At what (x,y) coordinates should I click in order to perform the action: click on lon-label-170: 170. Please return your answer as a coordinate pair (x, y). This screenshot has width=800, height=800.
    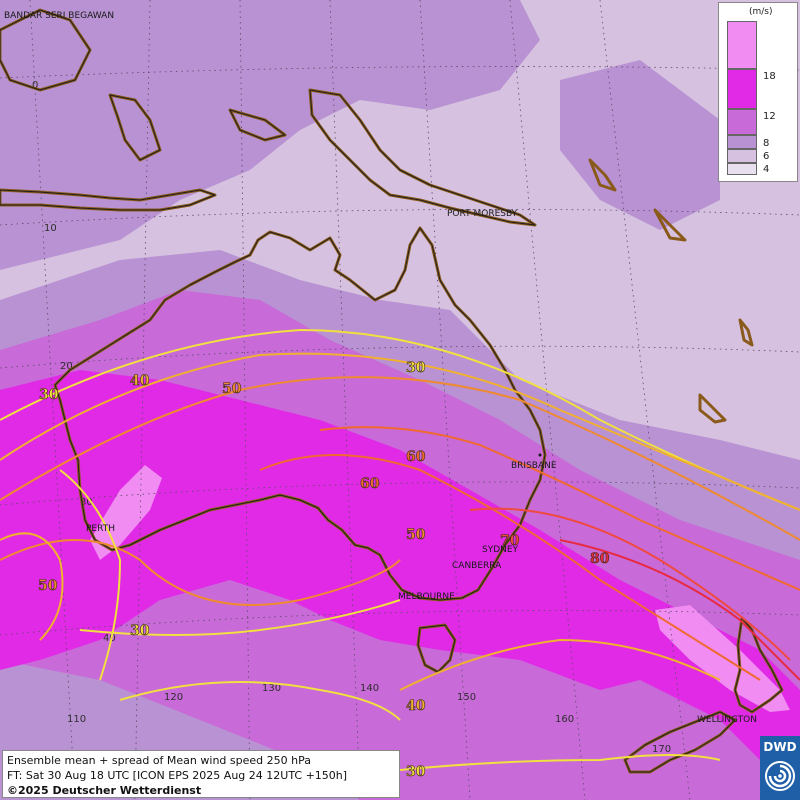
    Looking at the image, I should click on (661, 749).